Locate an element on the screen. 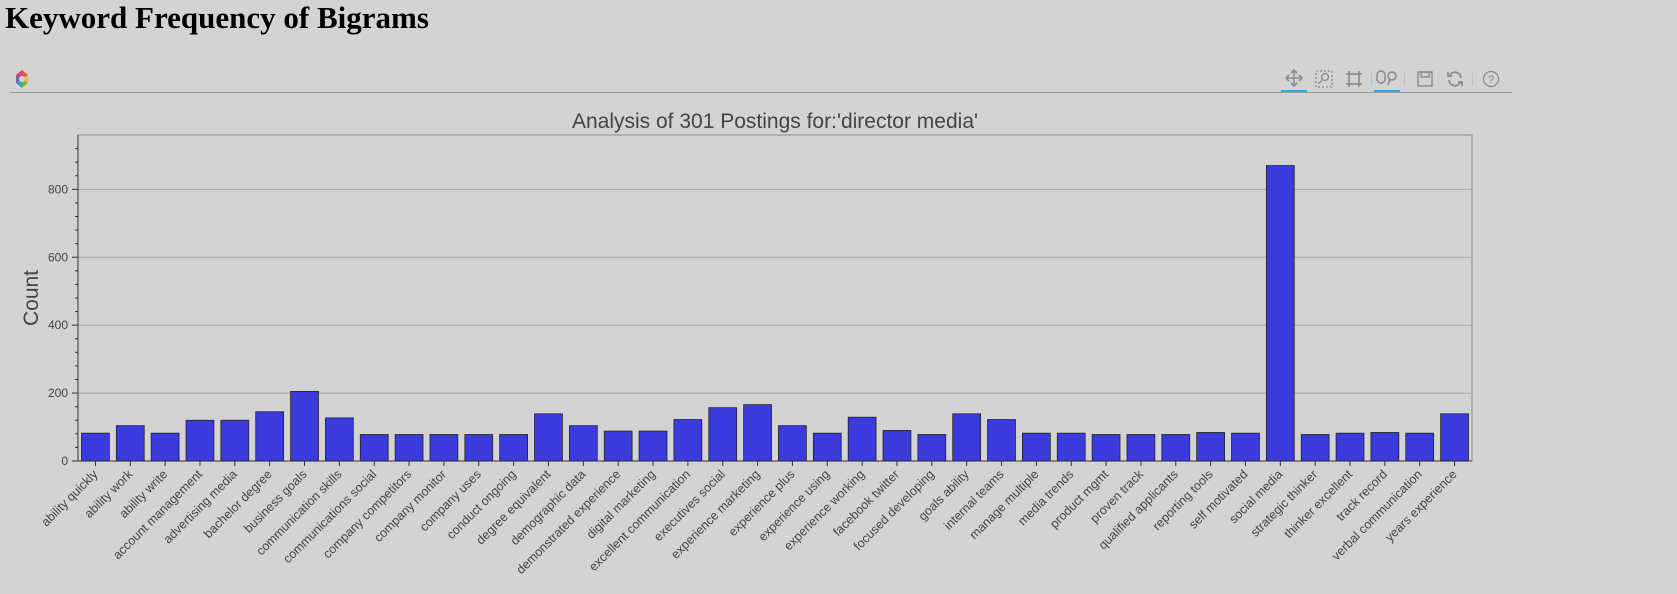  help-icon: ? is located at coordinates (1491, 79).